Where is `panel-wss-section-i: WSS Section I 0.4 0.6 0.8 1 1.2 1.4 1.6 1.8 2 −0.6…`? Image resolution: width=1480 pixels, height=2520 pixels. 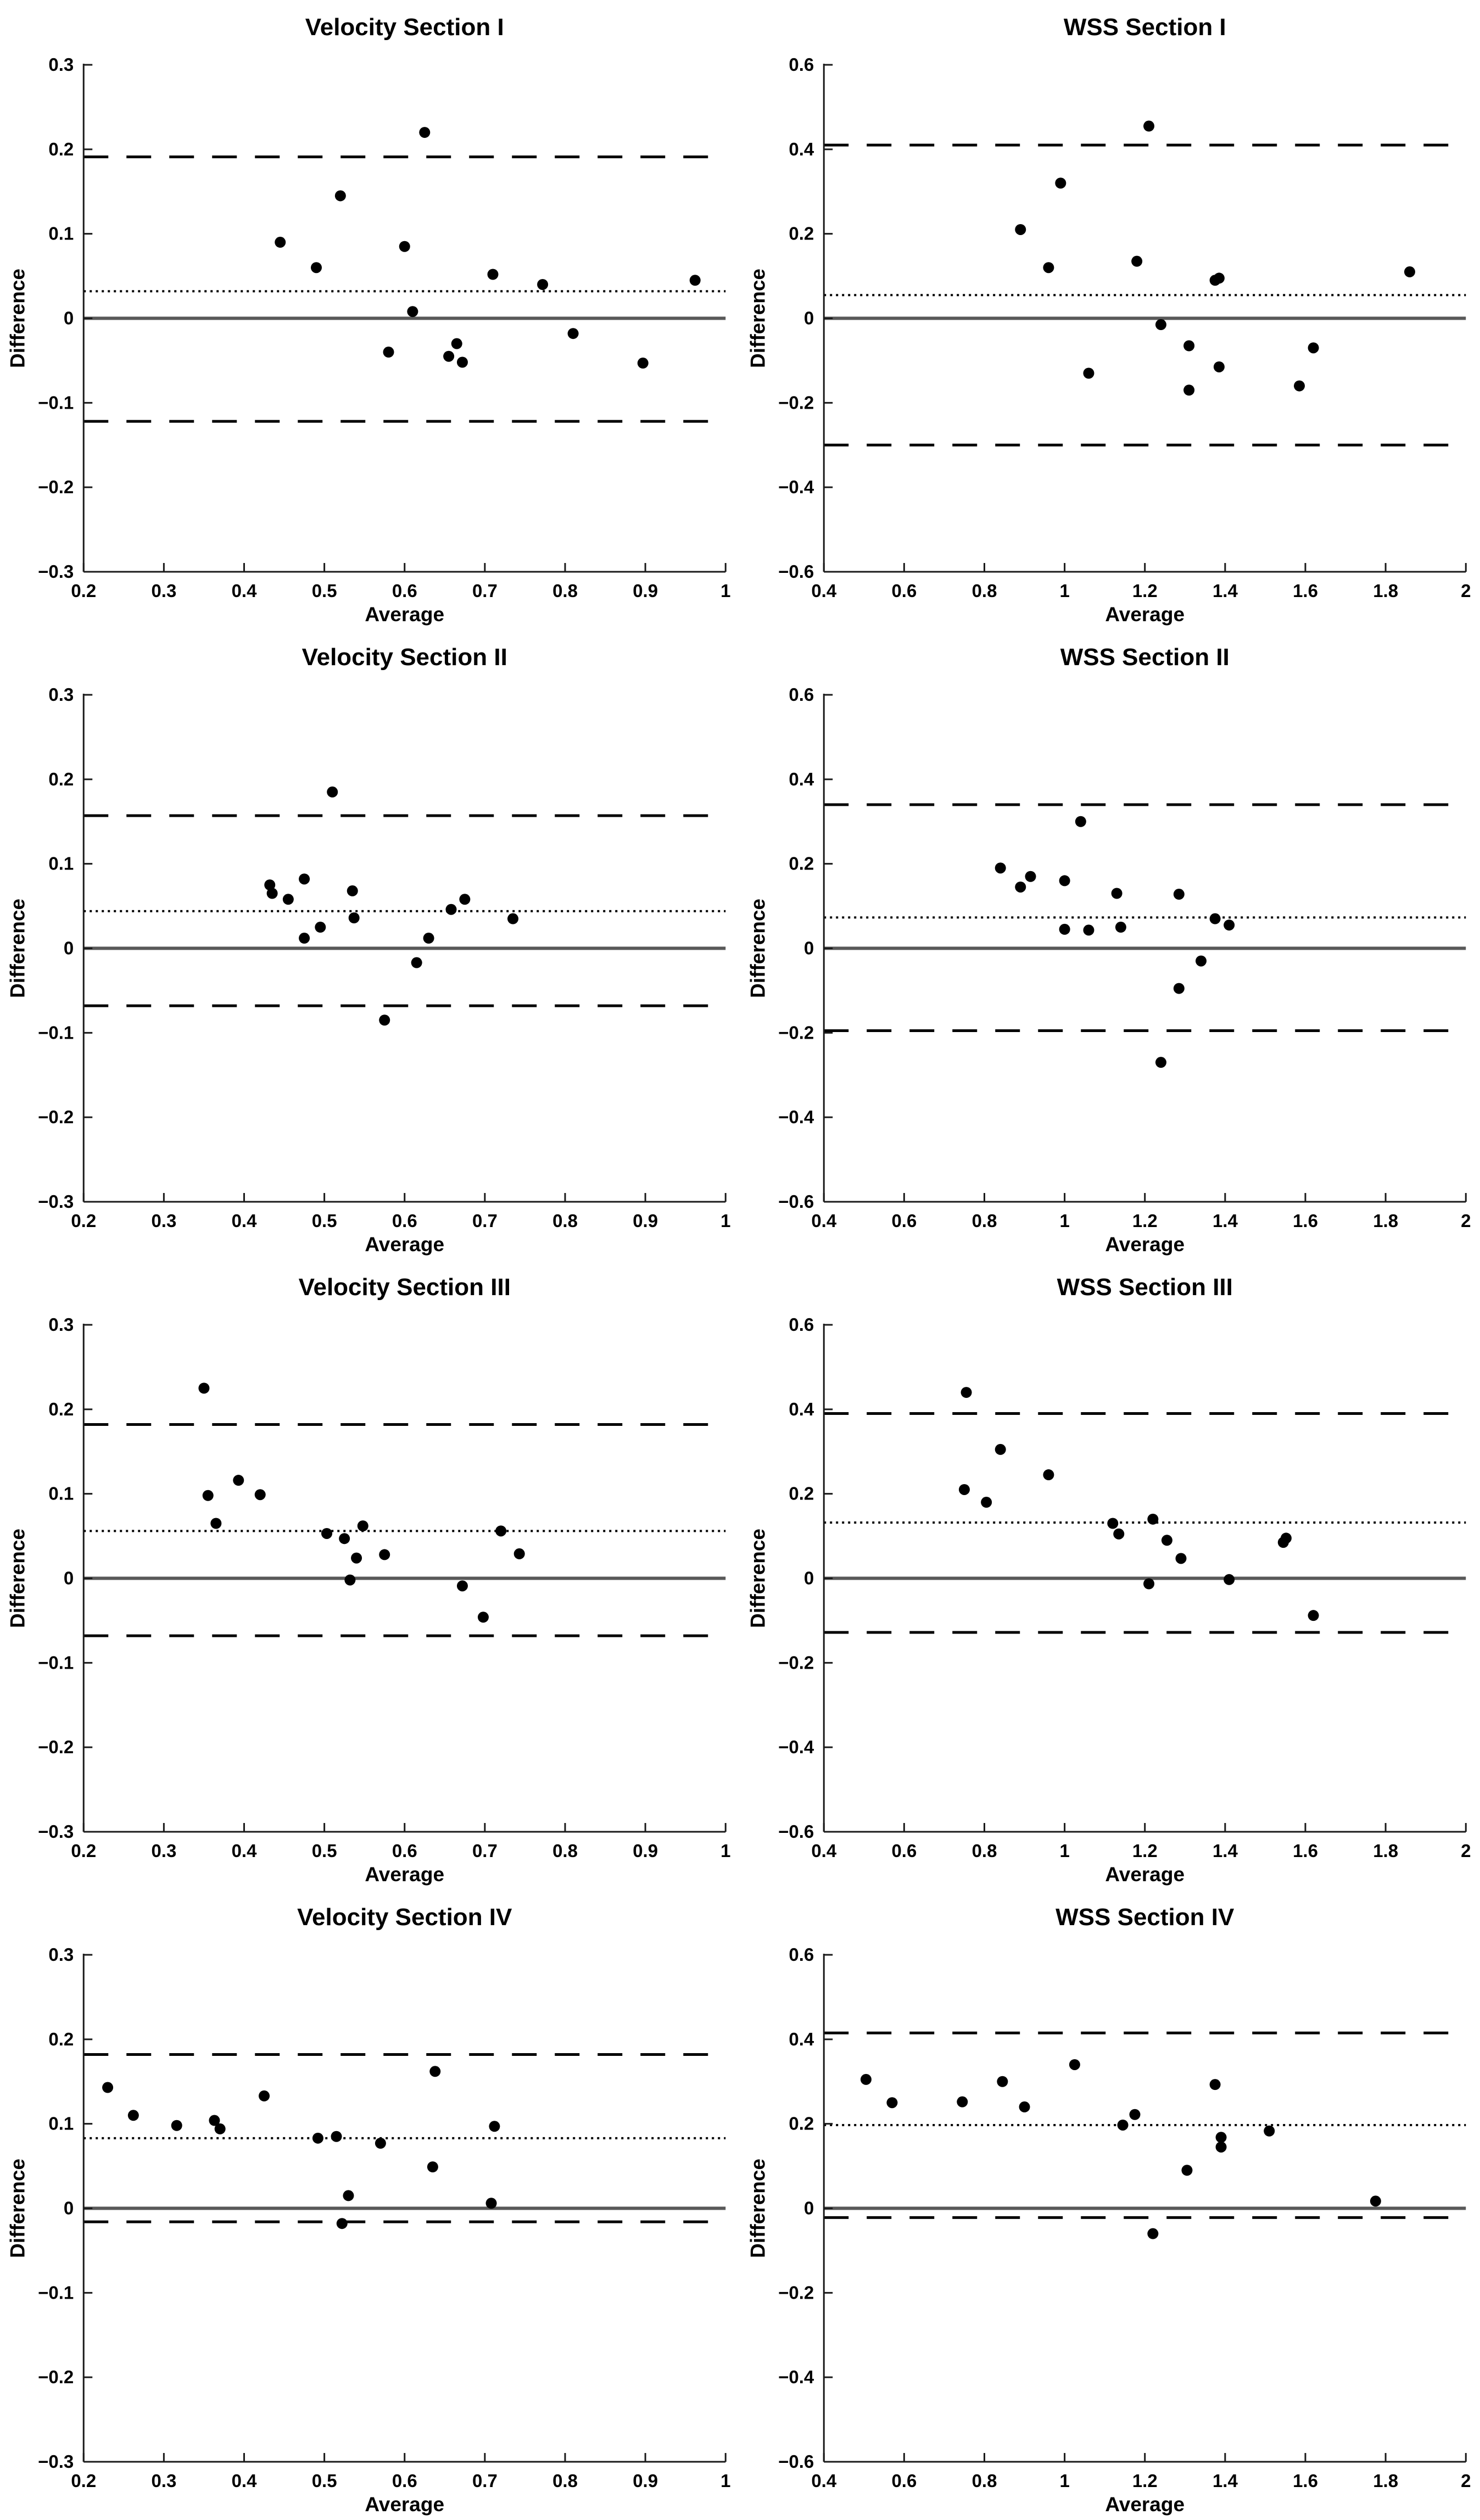 panel-wss-section-i: WSS Section I 0.4 0.6 0.8 1 1.2 1.4 1.6 1.8 2 −0.6… is located at coordinates (1110, 315).